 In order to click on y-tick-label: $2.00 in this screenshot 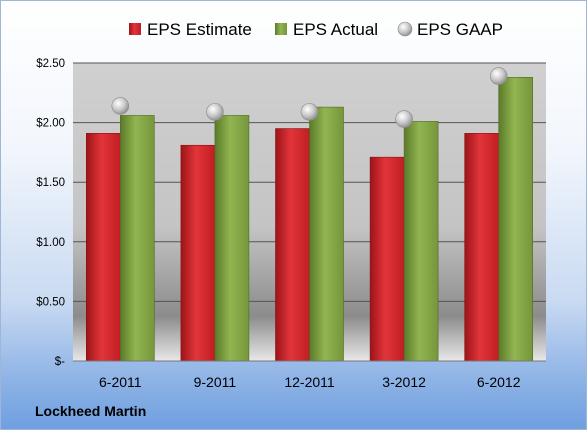, I will do `click(50, 124)`.